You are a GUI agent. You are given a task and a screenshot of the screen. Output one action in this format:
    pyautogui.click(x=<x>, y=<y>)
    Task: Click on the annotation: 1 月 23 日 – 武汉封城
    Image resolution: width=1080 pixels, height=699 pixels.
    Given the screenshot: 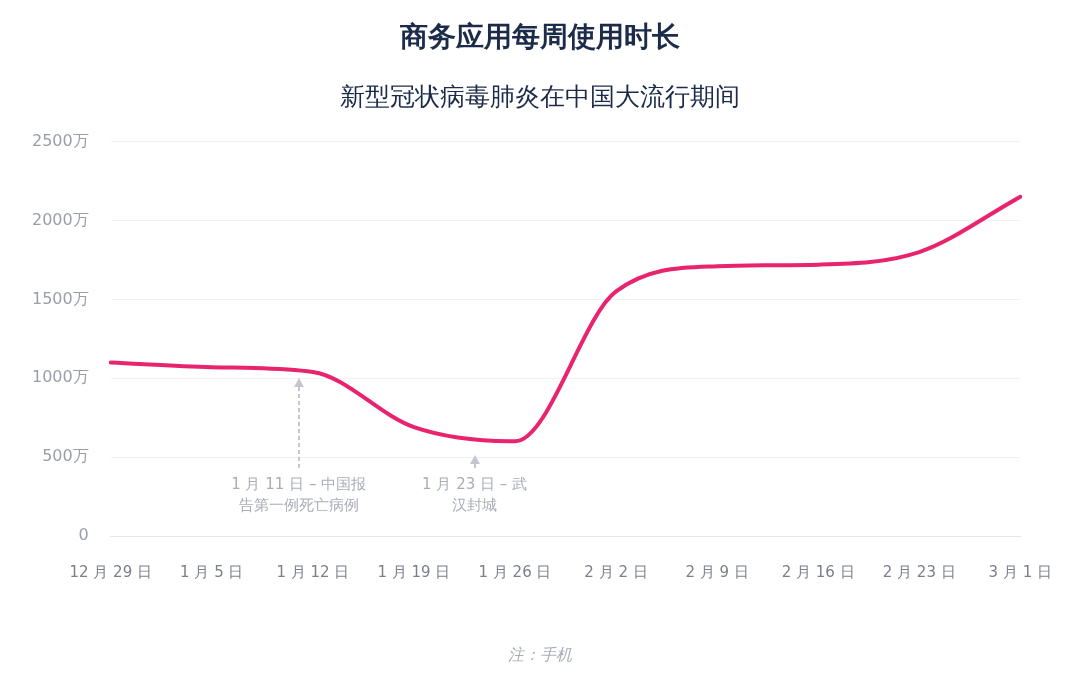 What is the action you would take?
    pyautogui.click(x=475, y=495)
    